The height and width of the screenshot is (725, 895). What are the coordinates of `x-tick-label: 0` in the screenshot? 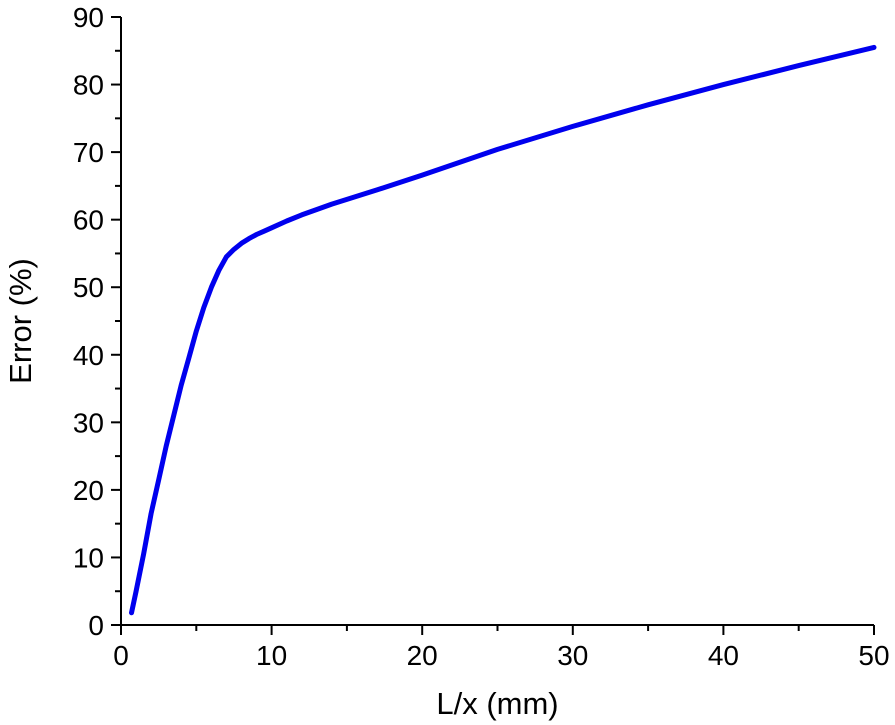 It's located at (121, 655).